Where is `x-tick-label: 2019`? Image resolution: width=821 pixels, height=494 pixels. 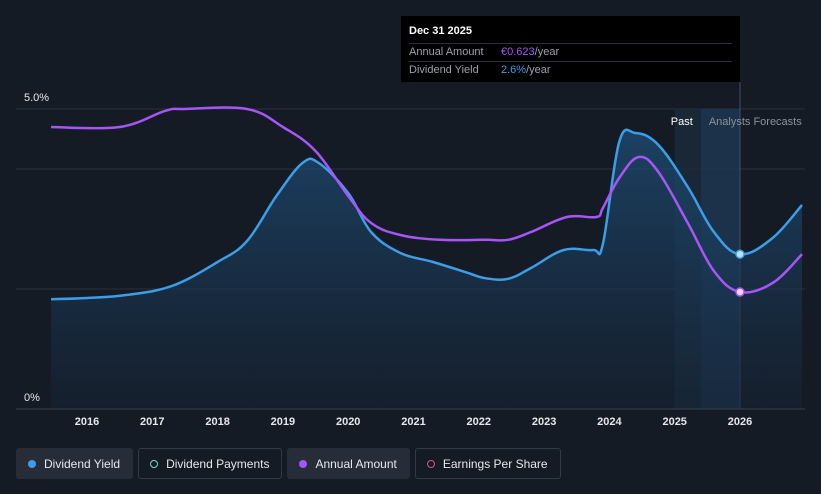 x-tick-label: 2019 is located at coordinates (283, 422).